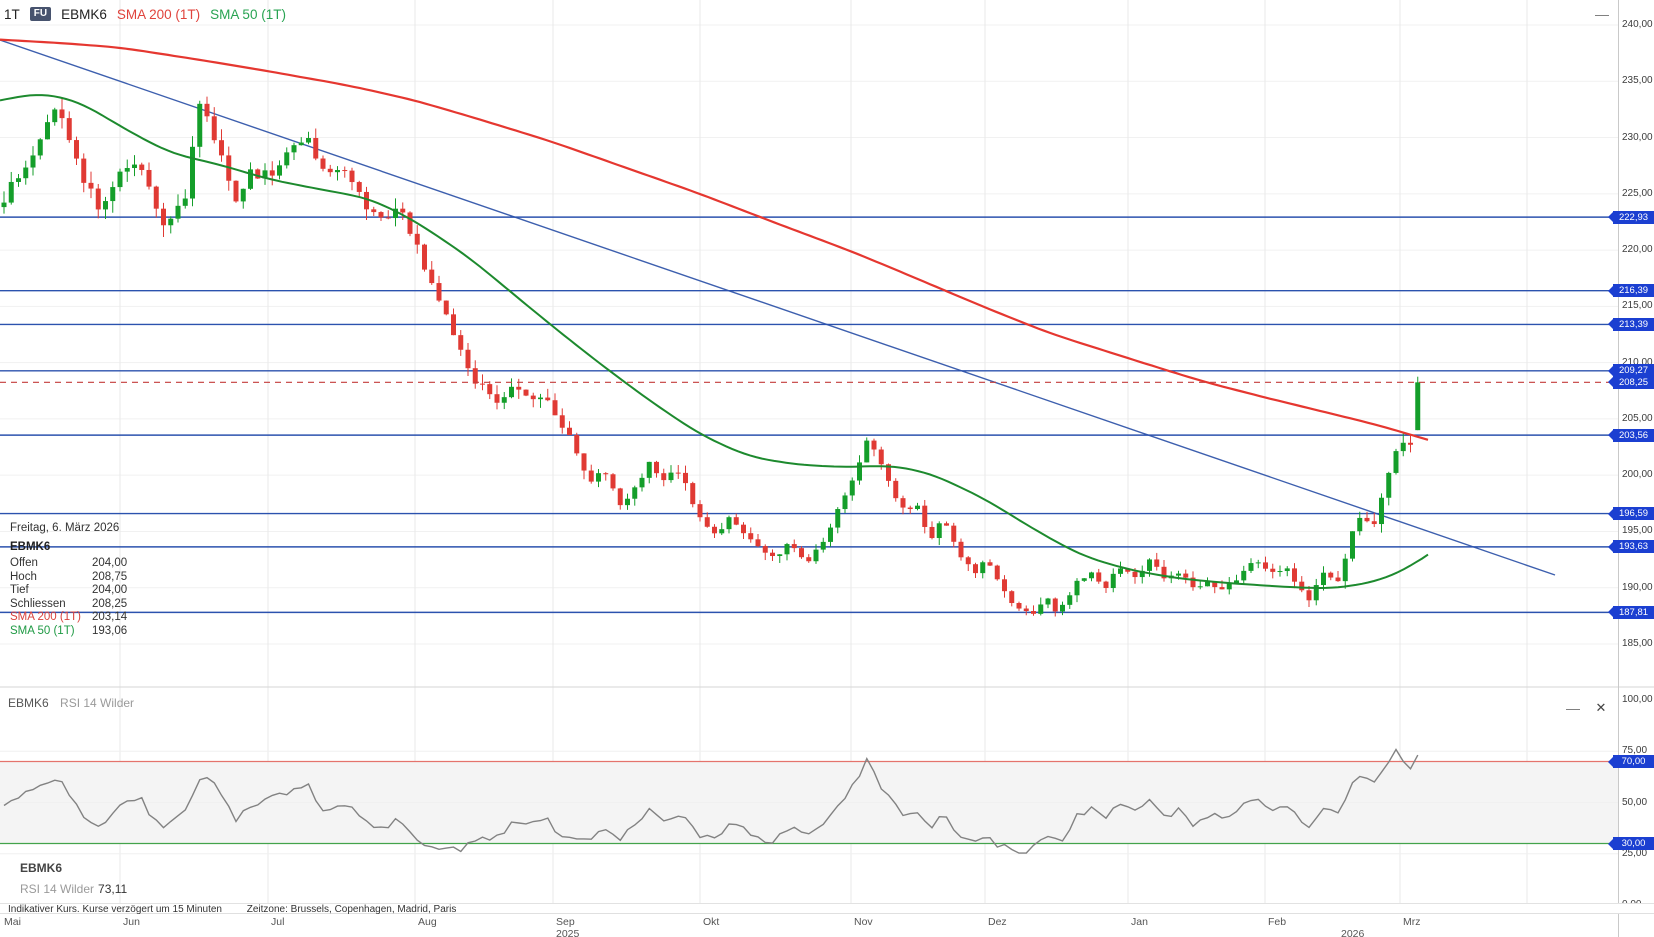 Image resolution: width=1654 pixels, height=937 pixels. I want to click on price-level-badge: 203,56, so click(1631, 435).